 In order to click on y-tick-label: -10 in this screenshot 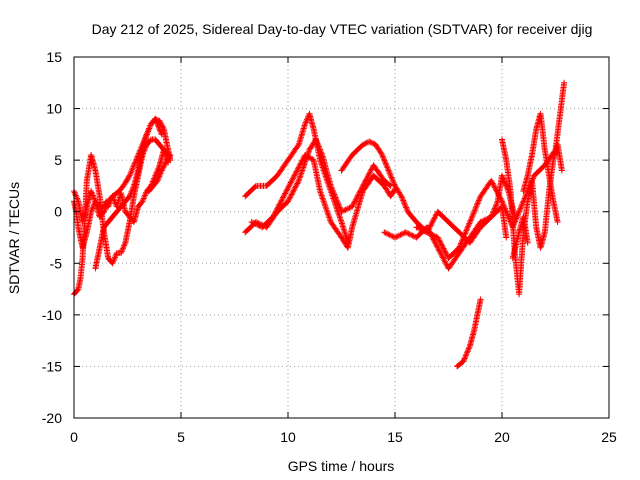, I will do `click(52, 315)`.